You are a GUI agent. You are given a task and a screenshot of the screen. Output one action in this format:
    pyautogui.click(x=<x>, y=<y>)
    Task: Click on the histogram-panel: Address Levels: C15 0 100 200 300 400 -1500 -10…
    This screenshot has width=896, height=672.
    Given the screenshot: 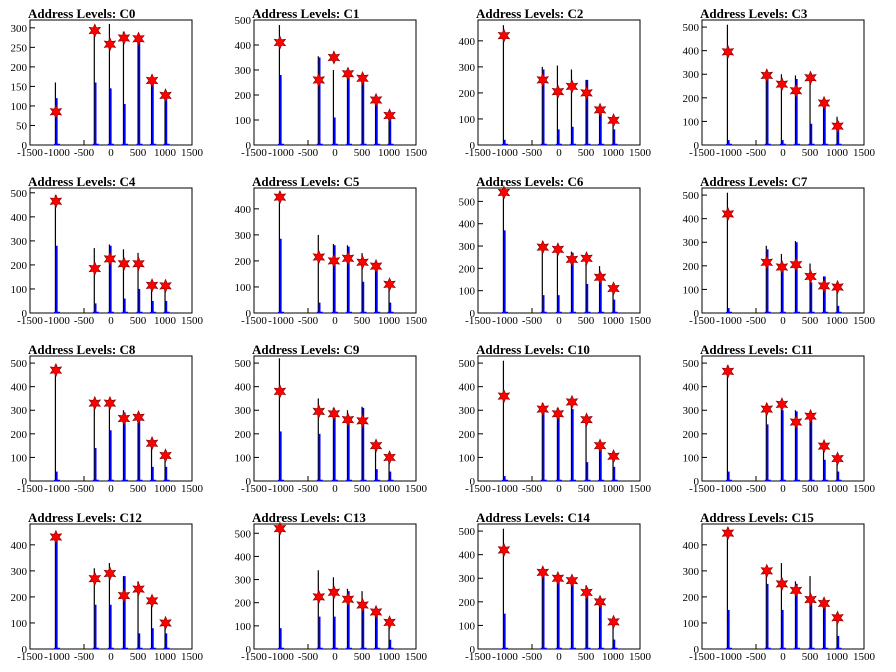 What is the action you would take?
    pyautogui.click(x=779, y=586)
    